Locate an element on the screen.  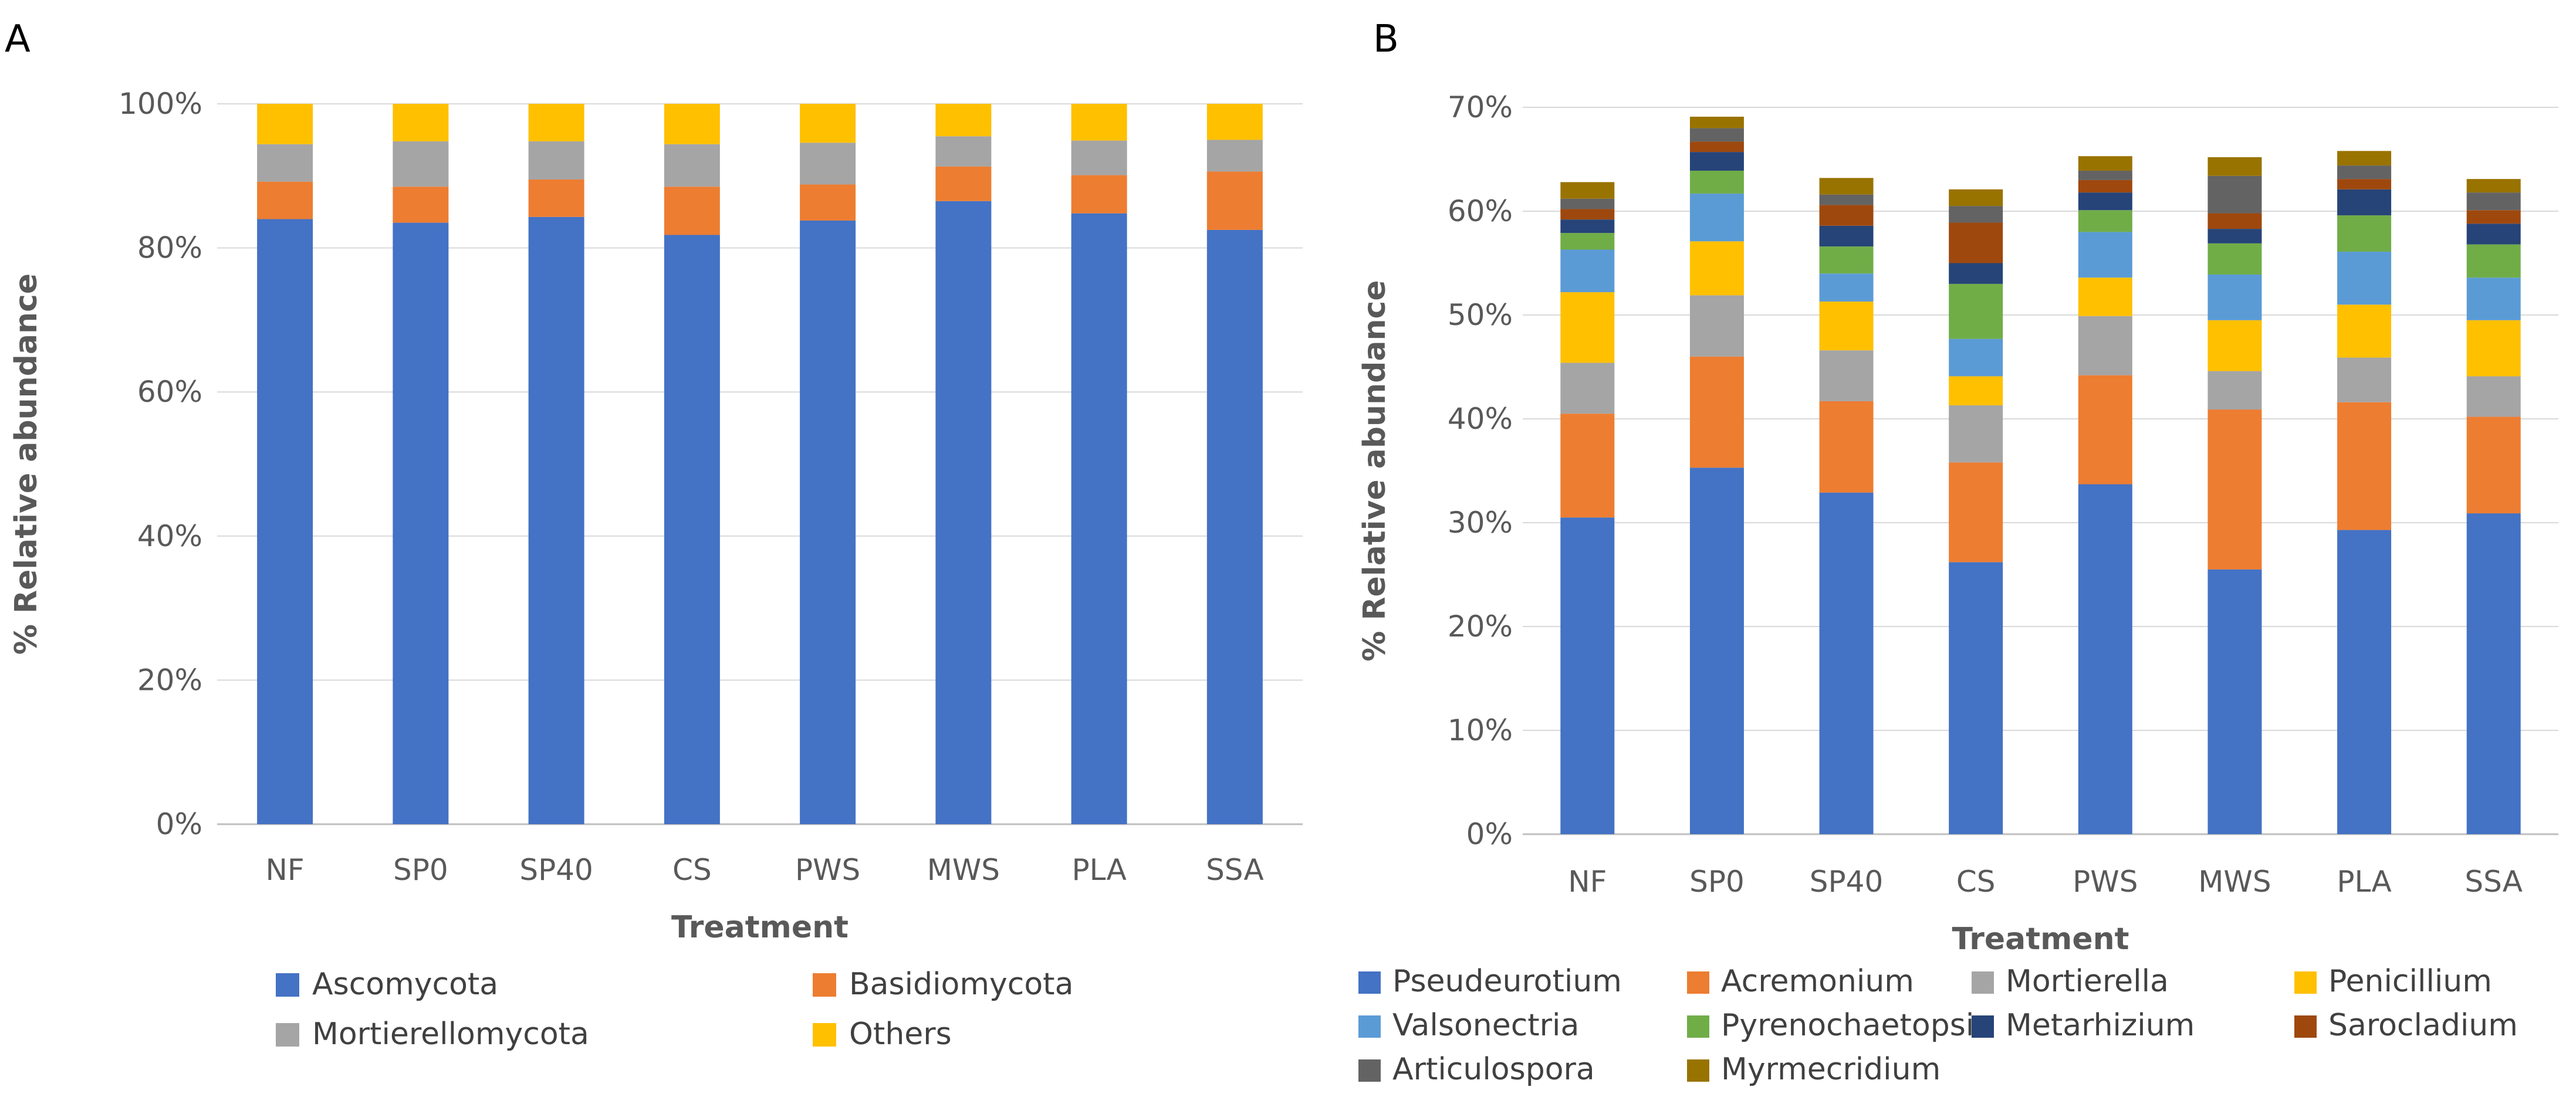
legend-label: Ascomycota is located at coordinates (405, 984).